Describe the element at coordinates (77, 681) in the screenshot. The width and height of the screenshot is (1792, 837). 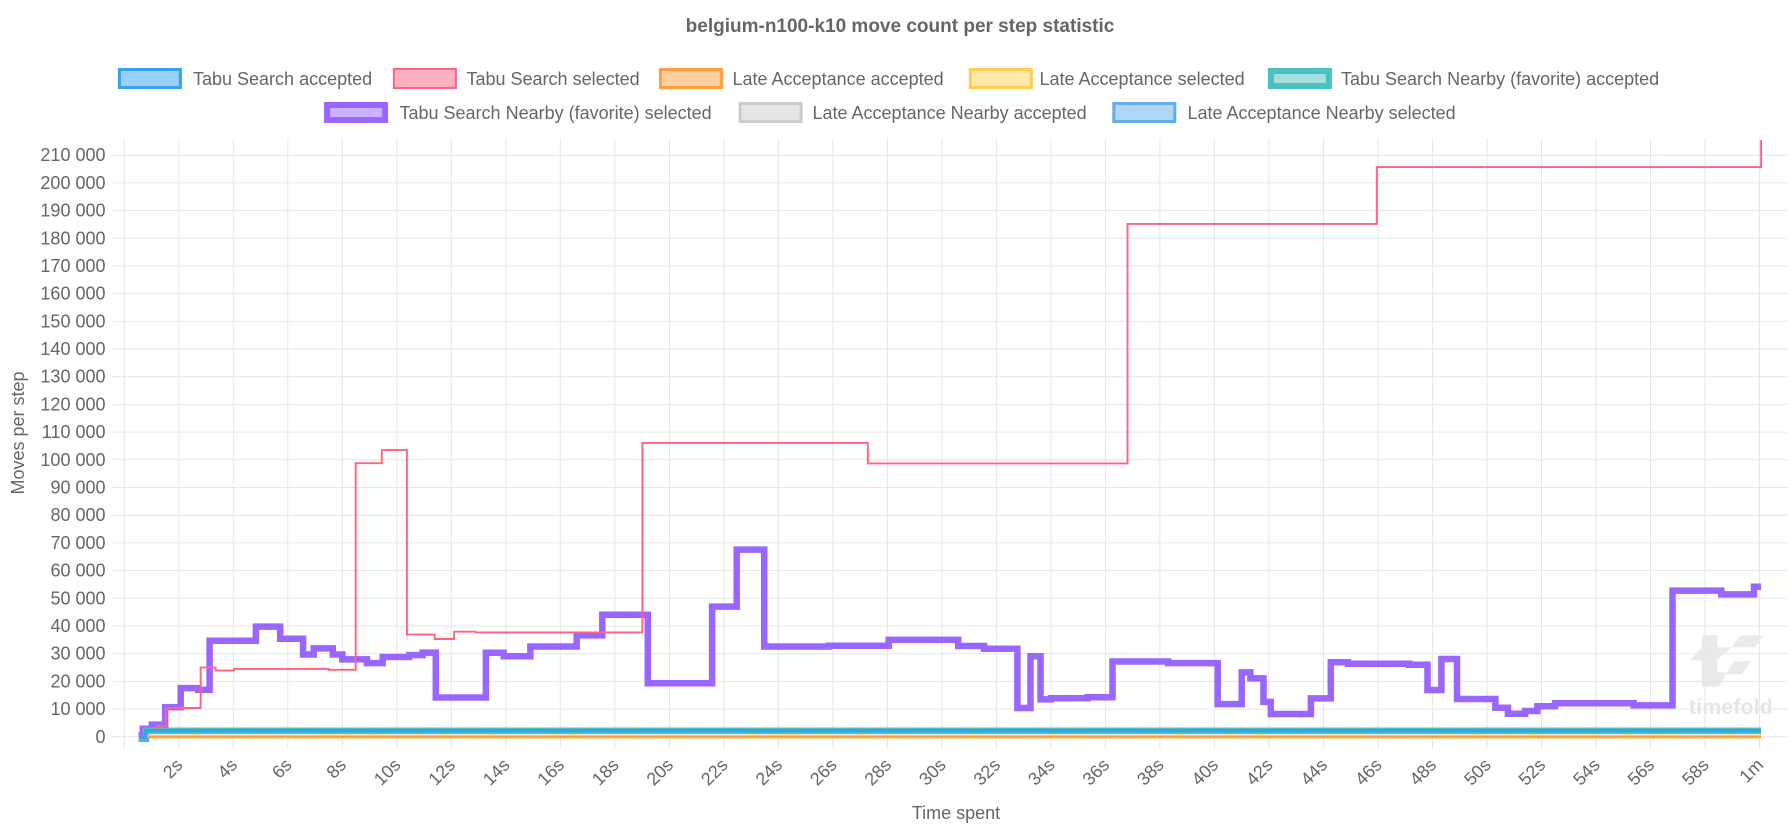
I see `svg-text: 20 000` at that location.